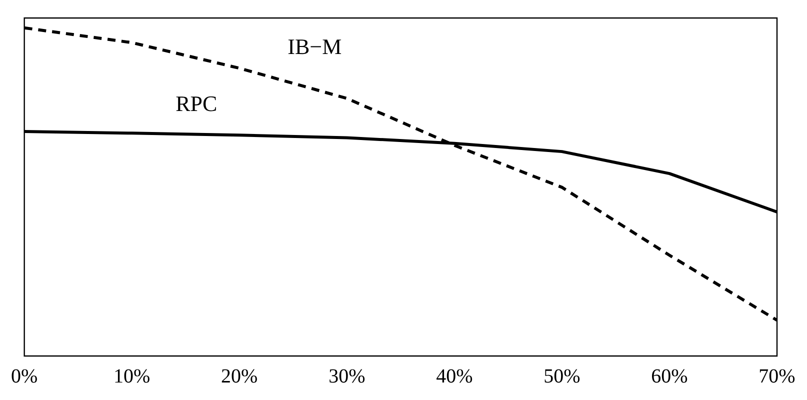 Image resolution: width=807 pixels, height=400 pixels. What do you see at coordinates (777, 376) in the screenshot?
I see `x-tick-label: 70%` at bounding box center [777, 376].